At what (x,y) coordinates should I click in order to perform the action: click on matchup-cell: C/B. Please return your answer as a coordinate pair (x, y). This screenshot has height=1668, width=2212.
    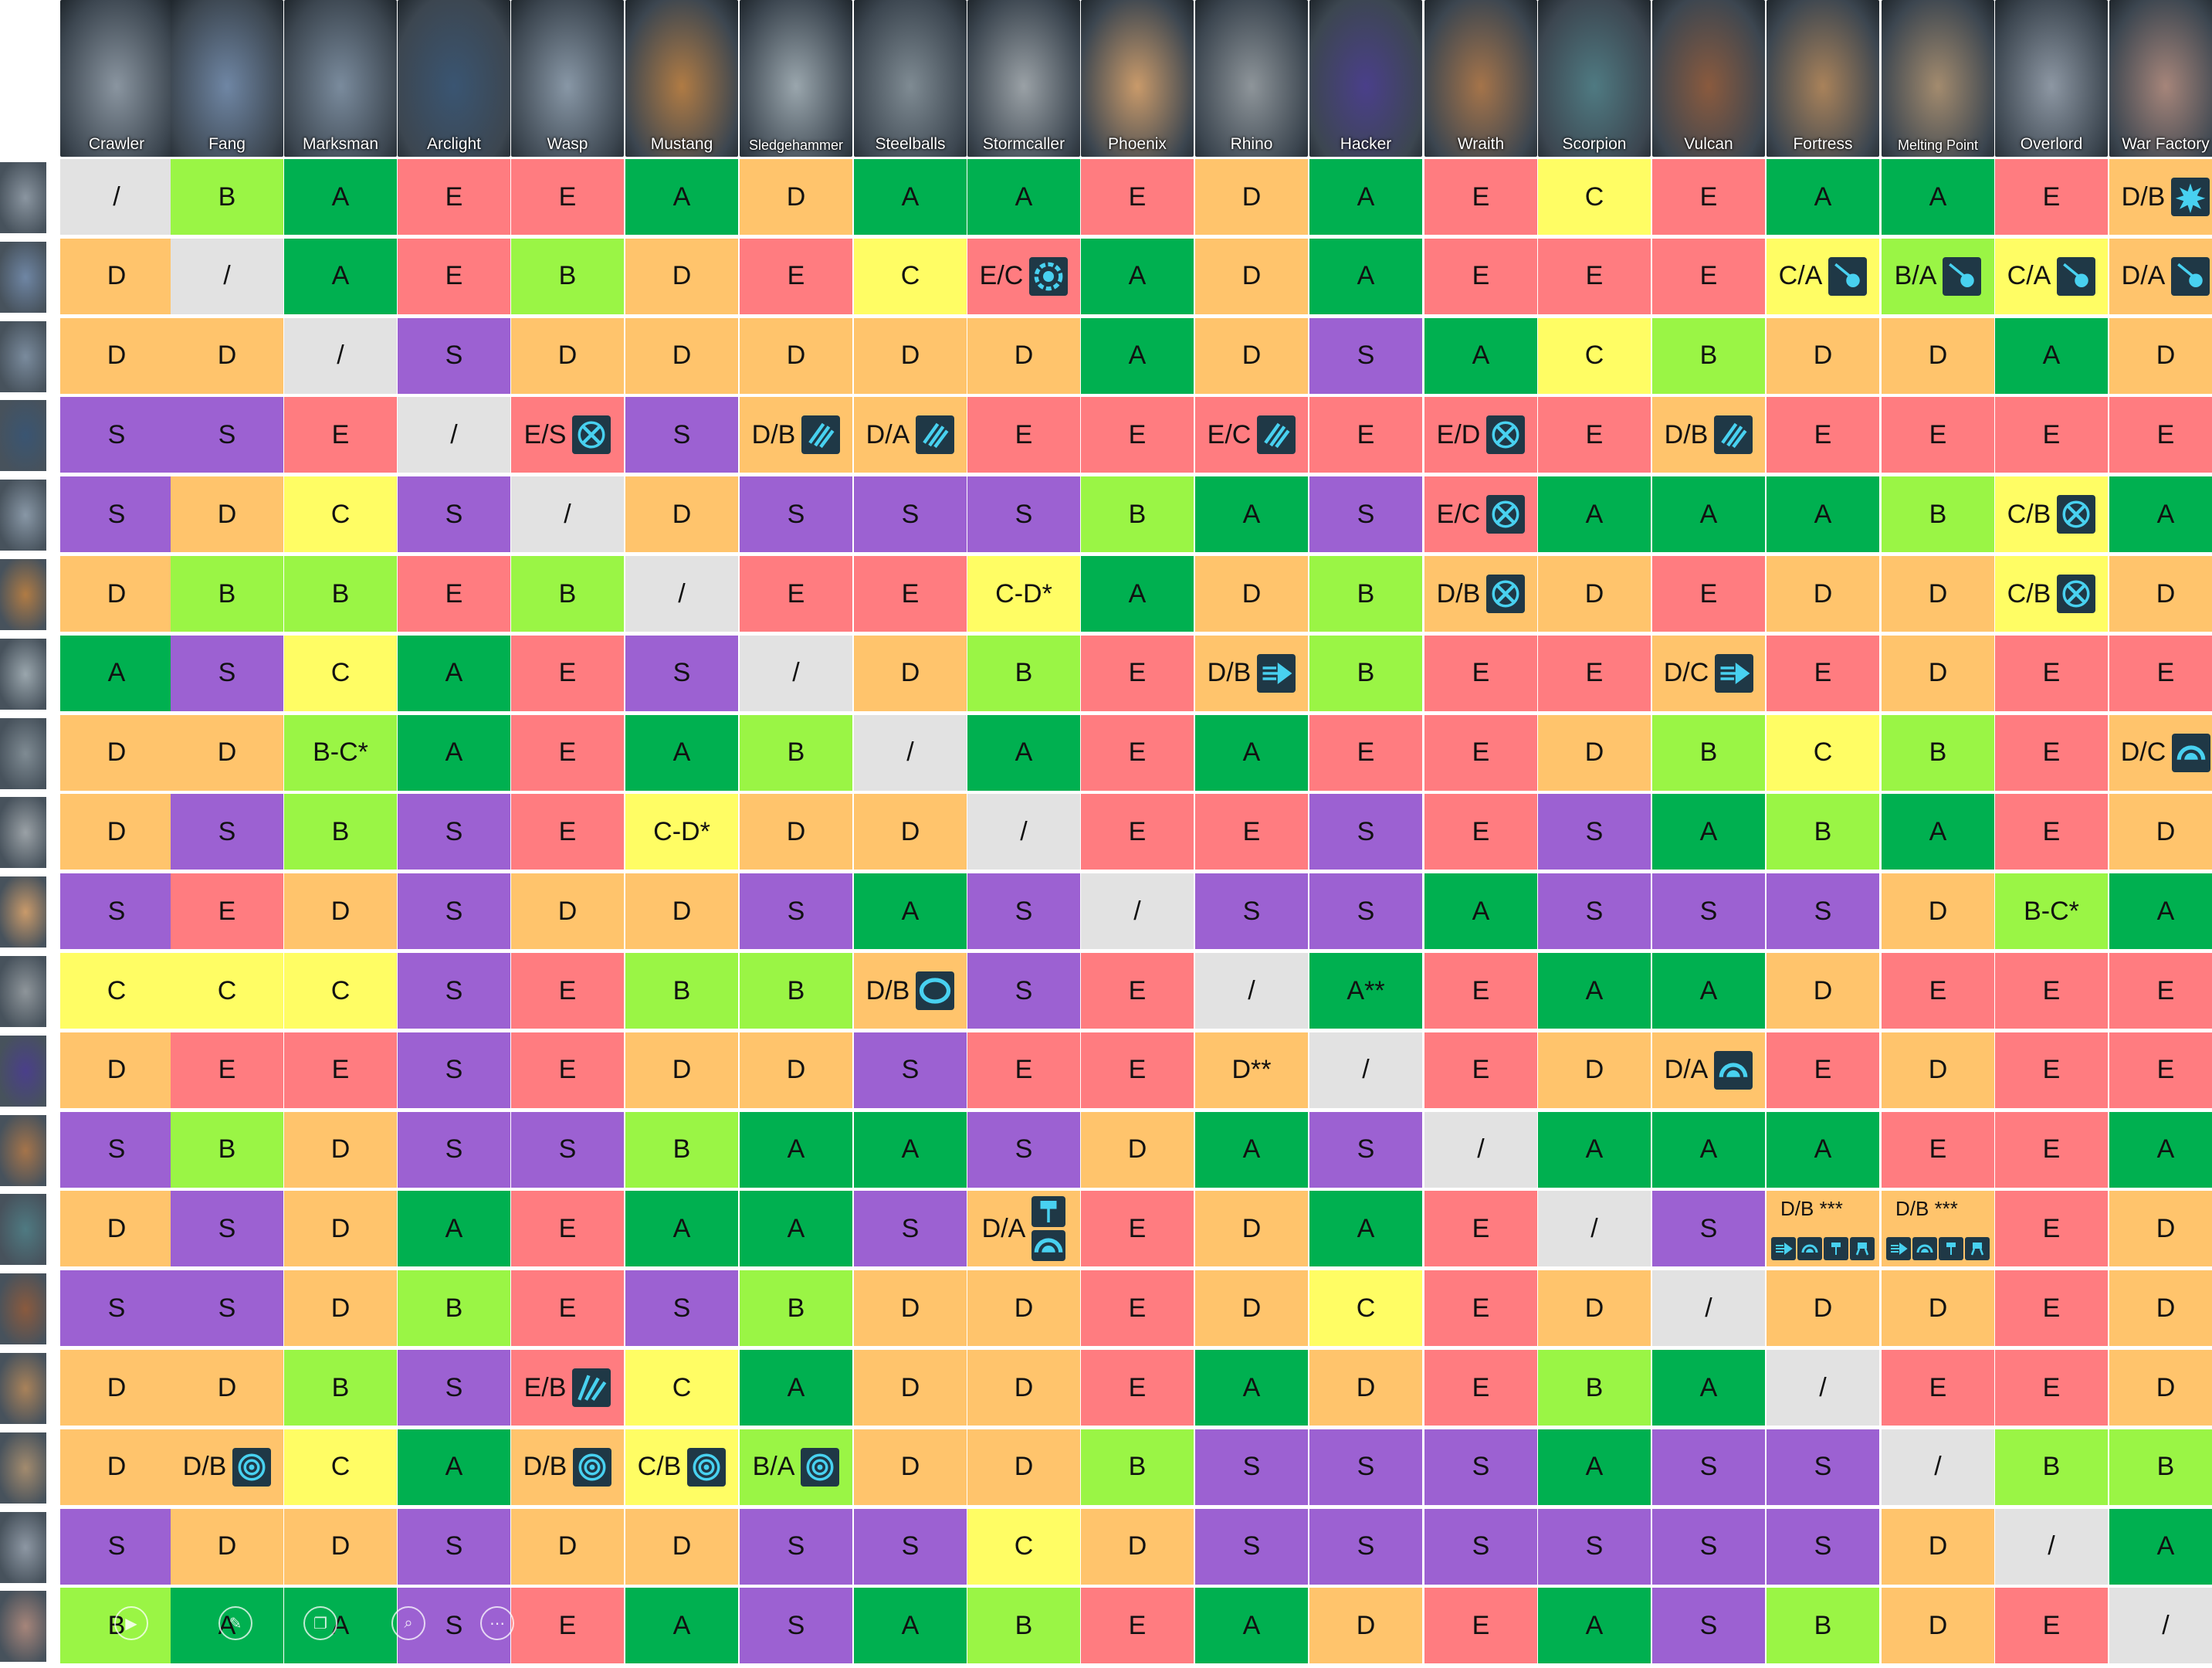
    Looking at the image, I should click on (2051, 514).